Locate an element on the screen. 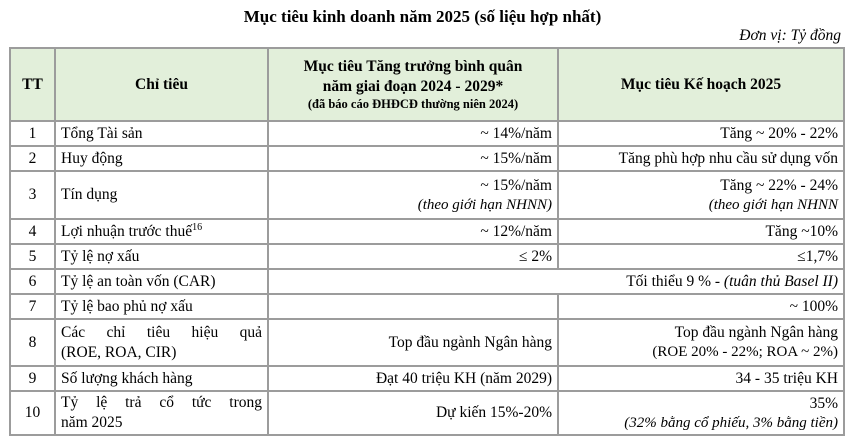  cell-tt: 2 is located at coordinates (32, 158).